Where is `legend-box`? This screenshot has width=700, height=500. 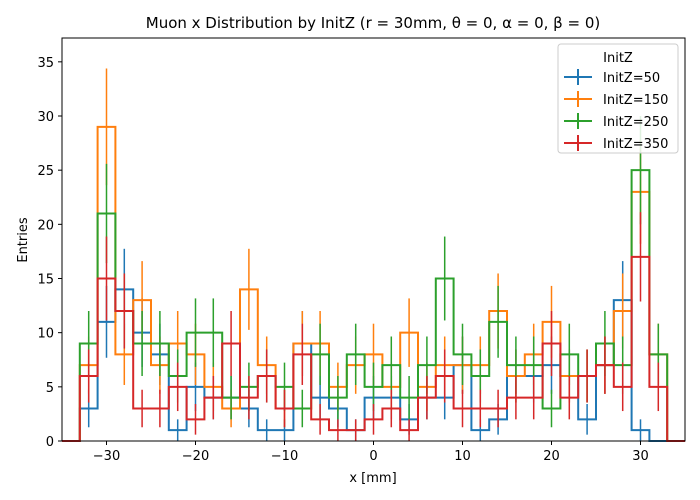 legend-box is located at coordinates (618, 98).